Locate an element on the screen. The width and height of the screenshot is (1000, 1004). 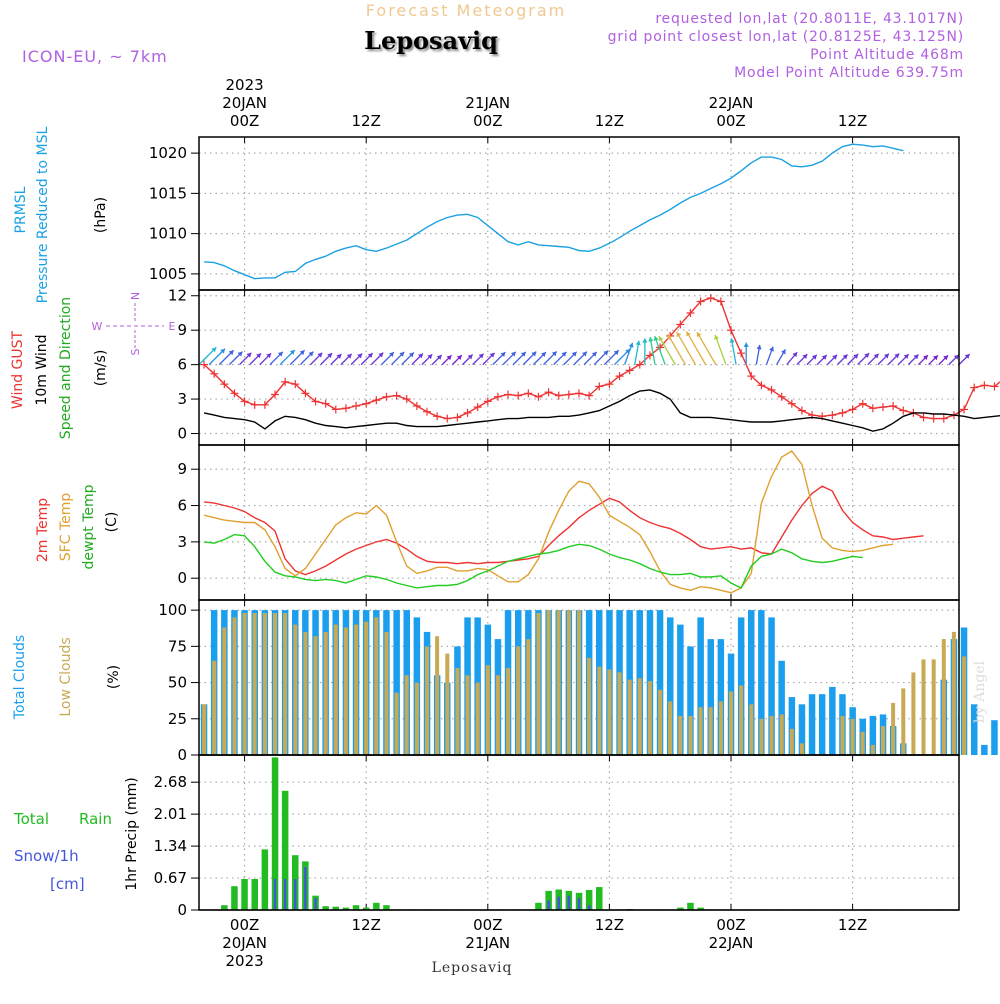
top-time-label: 22JAN is located at coordinates (731, 103).